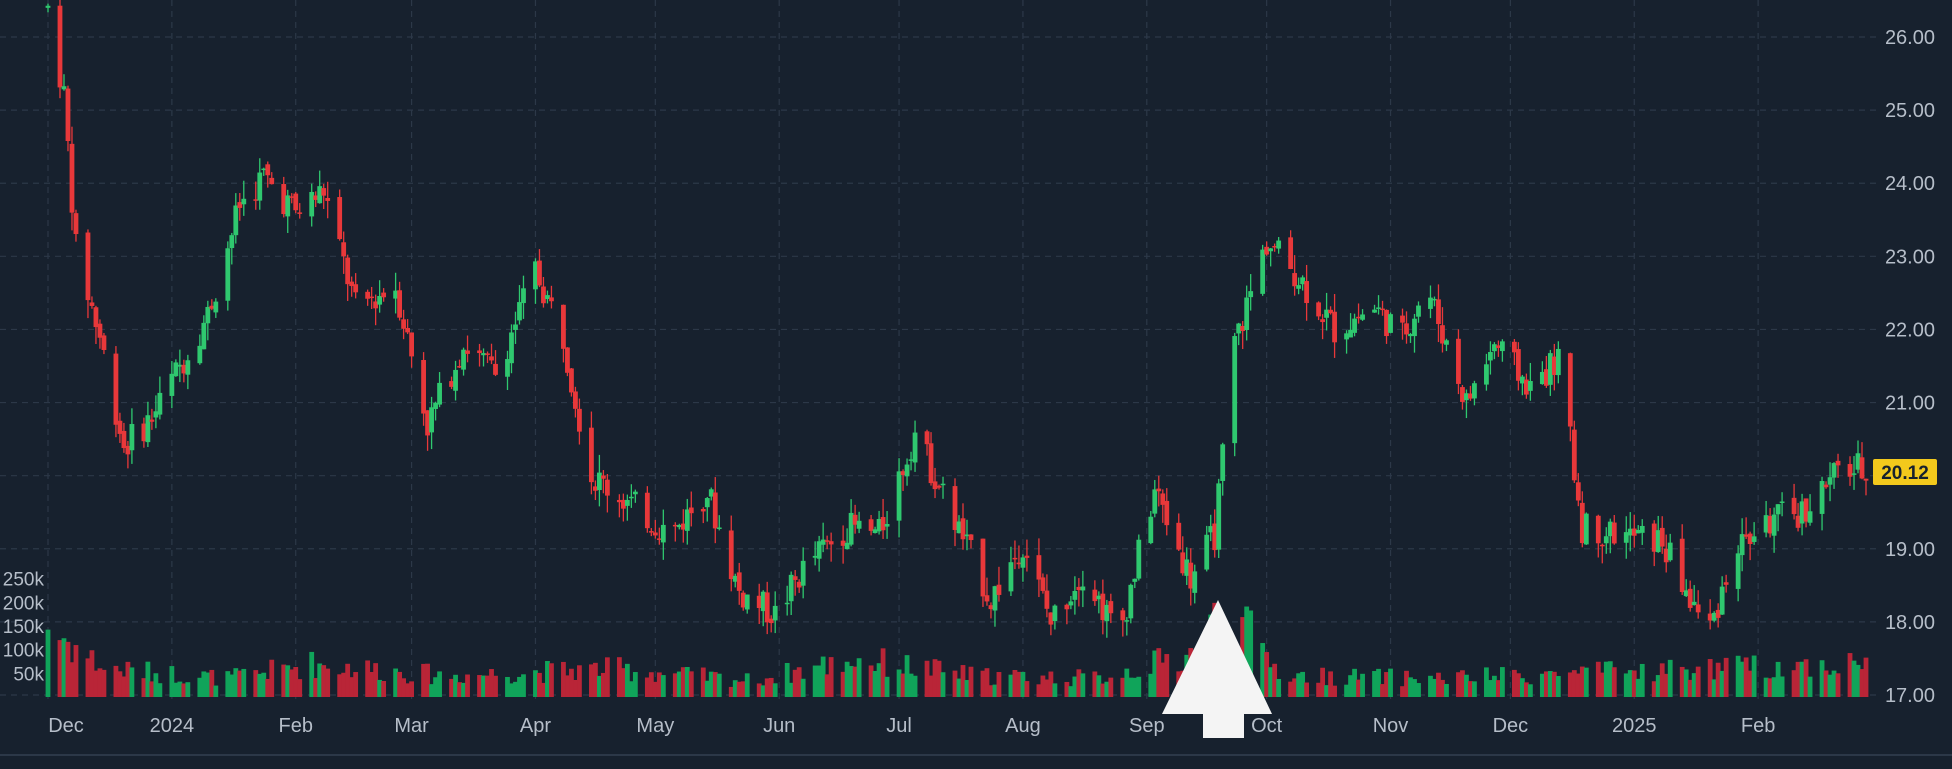  Describe the element at coordinates (411, 726) in the screenshot. I see `time-tick-label: Mar` at that location.